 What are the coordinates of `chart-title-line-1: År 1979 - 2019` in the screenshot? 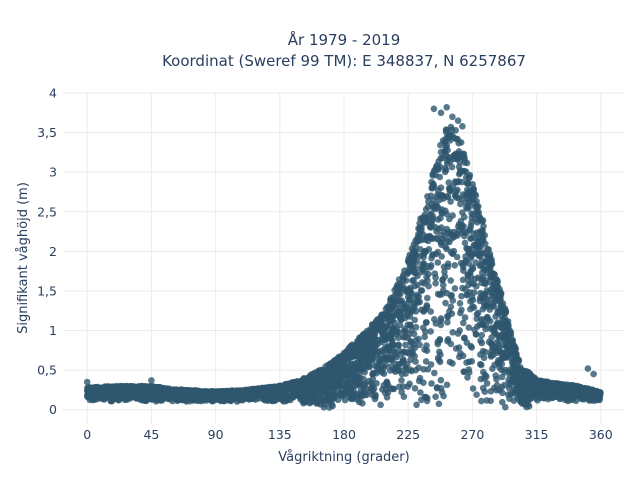 It's located at (344, 39).